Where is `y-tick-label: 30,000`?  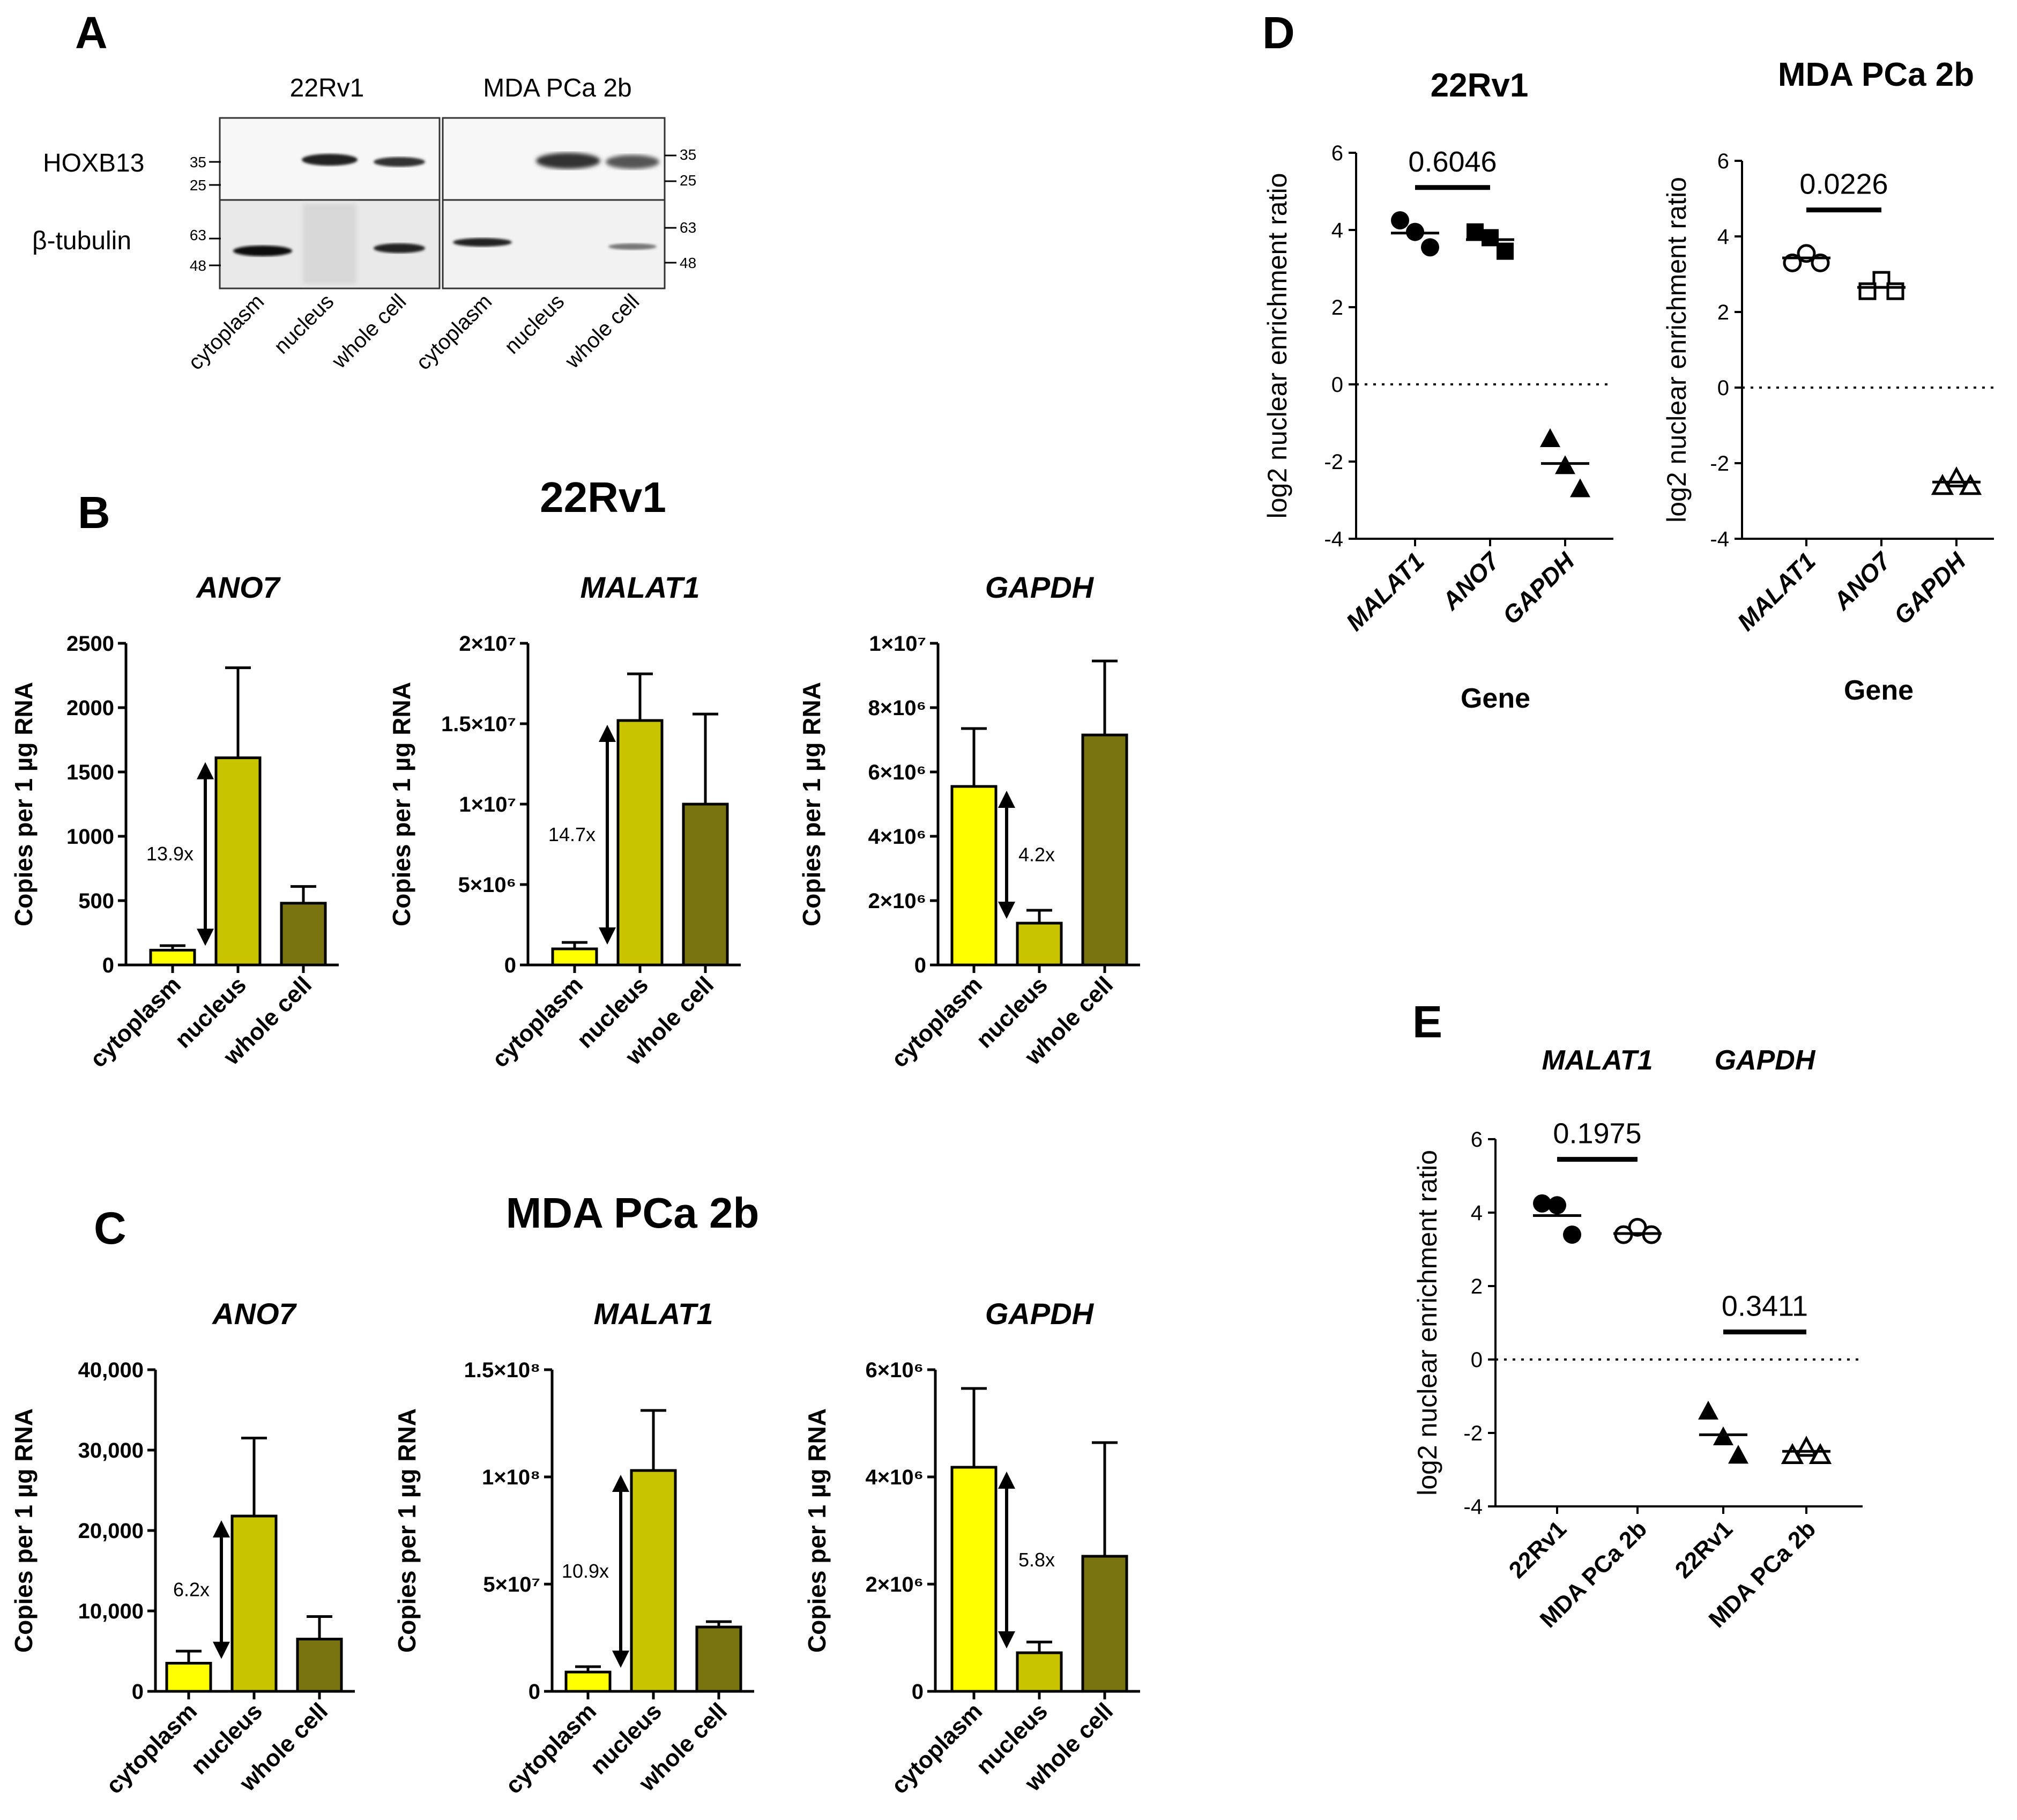
y-tick-label: 30,000 is located at coordinates (111, 1450).